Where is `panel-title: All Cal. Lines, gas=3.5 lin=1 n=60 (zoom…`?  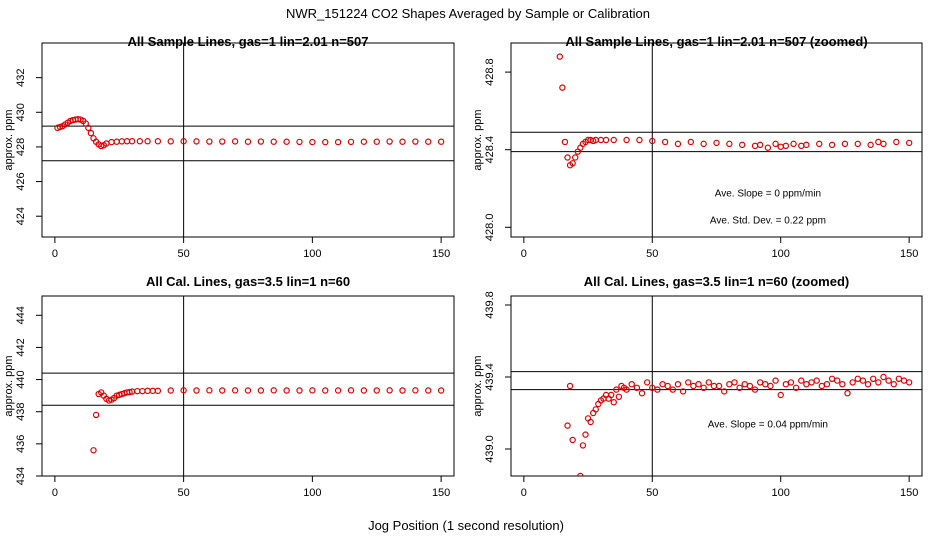
panel-title: All Cal. Lines, gas=3.5 lin=1 n=60 (zoom… is located at coordinates (717, 281).